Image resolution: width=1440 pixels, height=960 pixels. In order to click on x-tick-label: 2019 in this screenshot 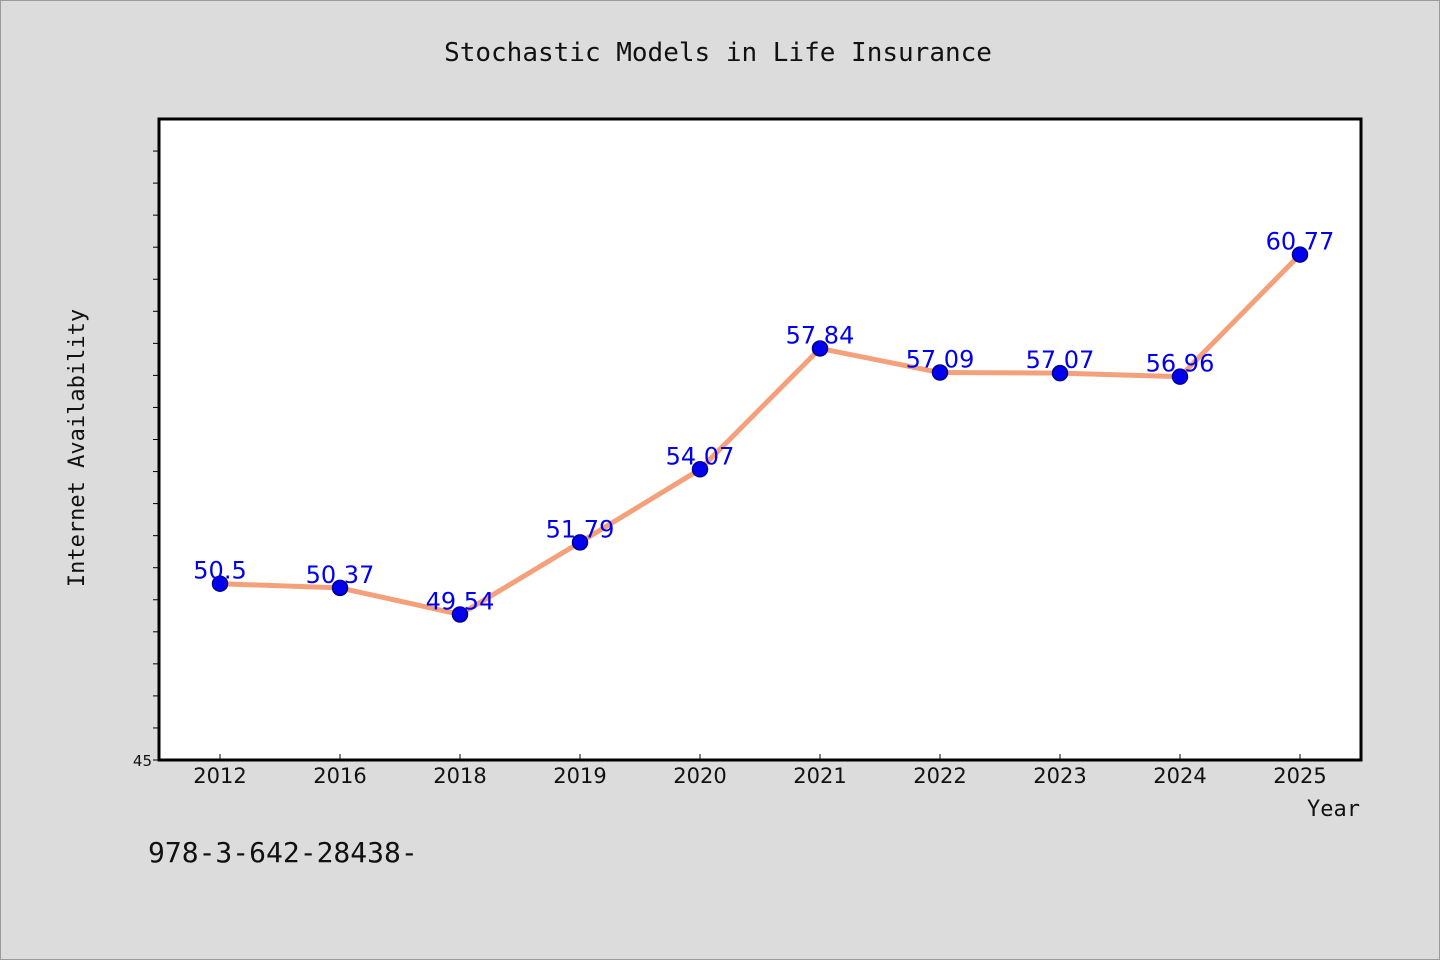, I will do `click(579, 776)`.